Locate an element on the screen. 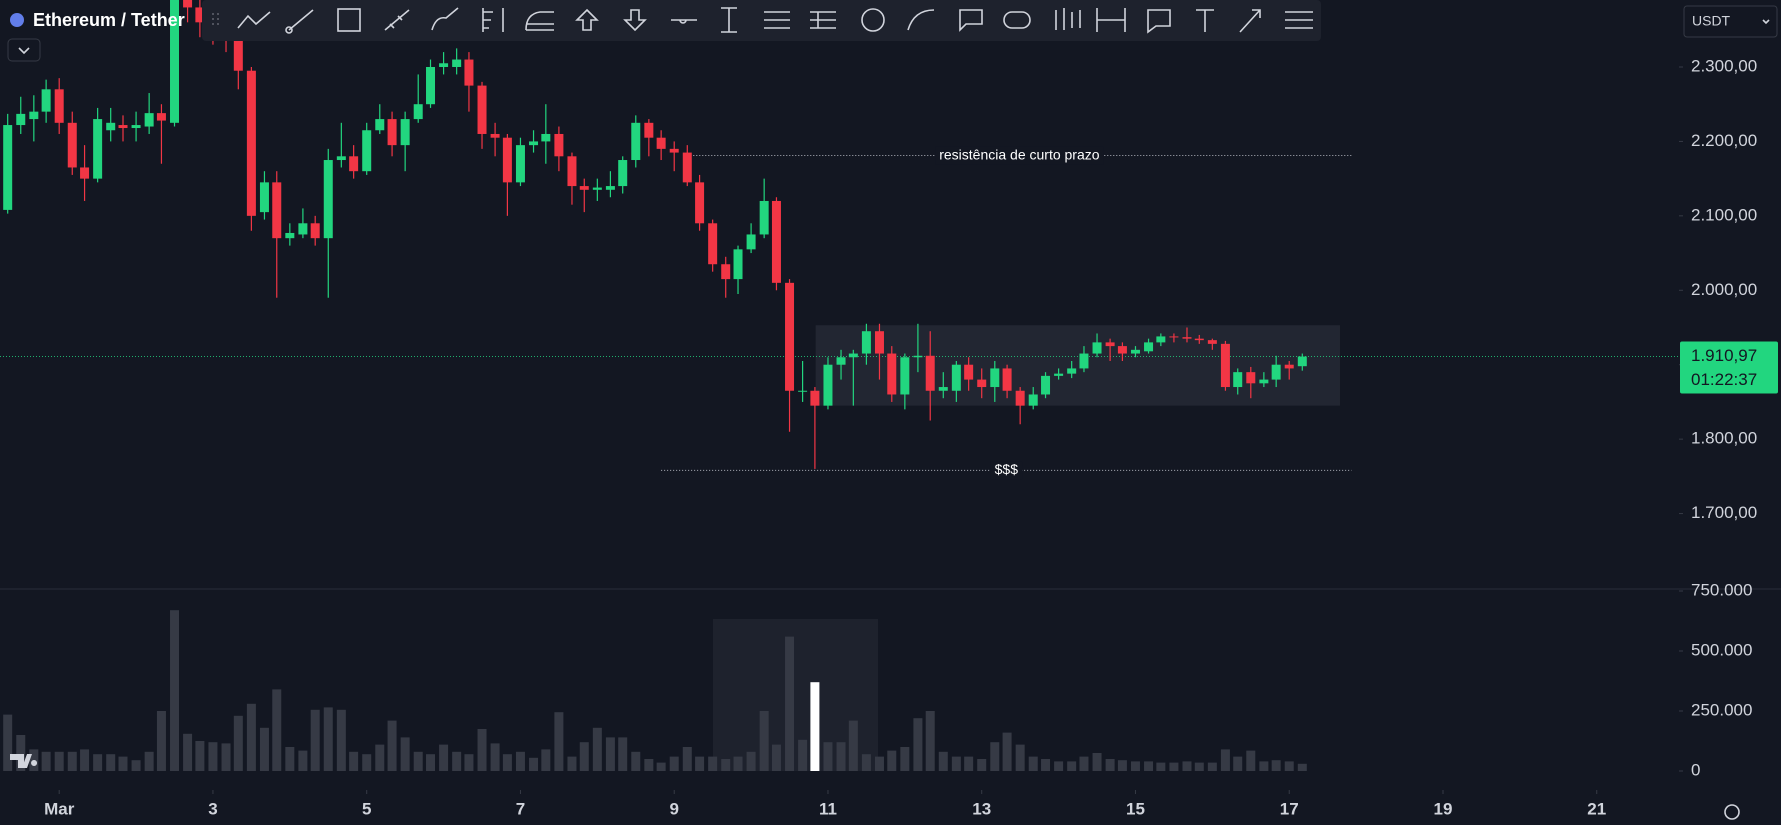  rect-icon is located at coordinates (349, 20).